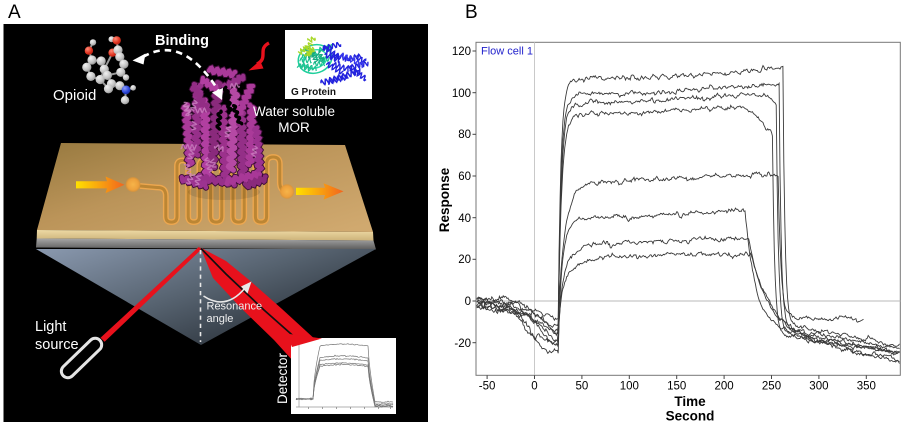 The width and height of the screenshot is (910, 422). Describe the element at coordinates (507, 52) in the screenshot. I see `svg-text: Flow cell 1` at that location.